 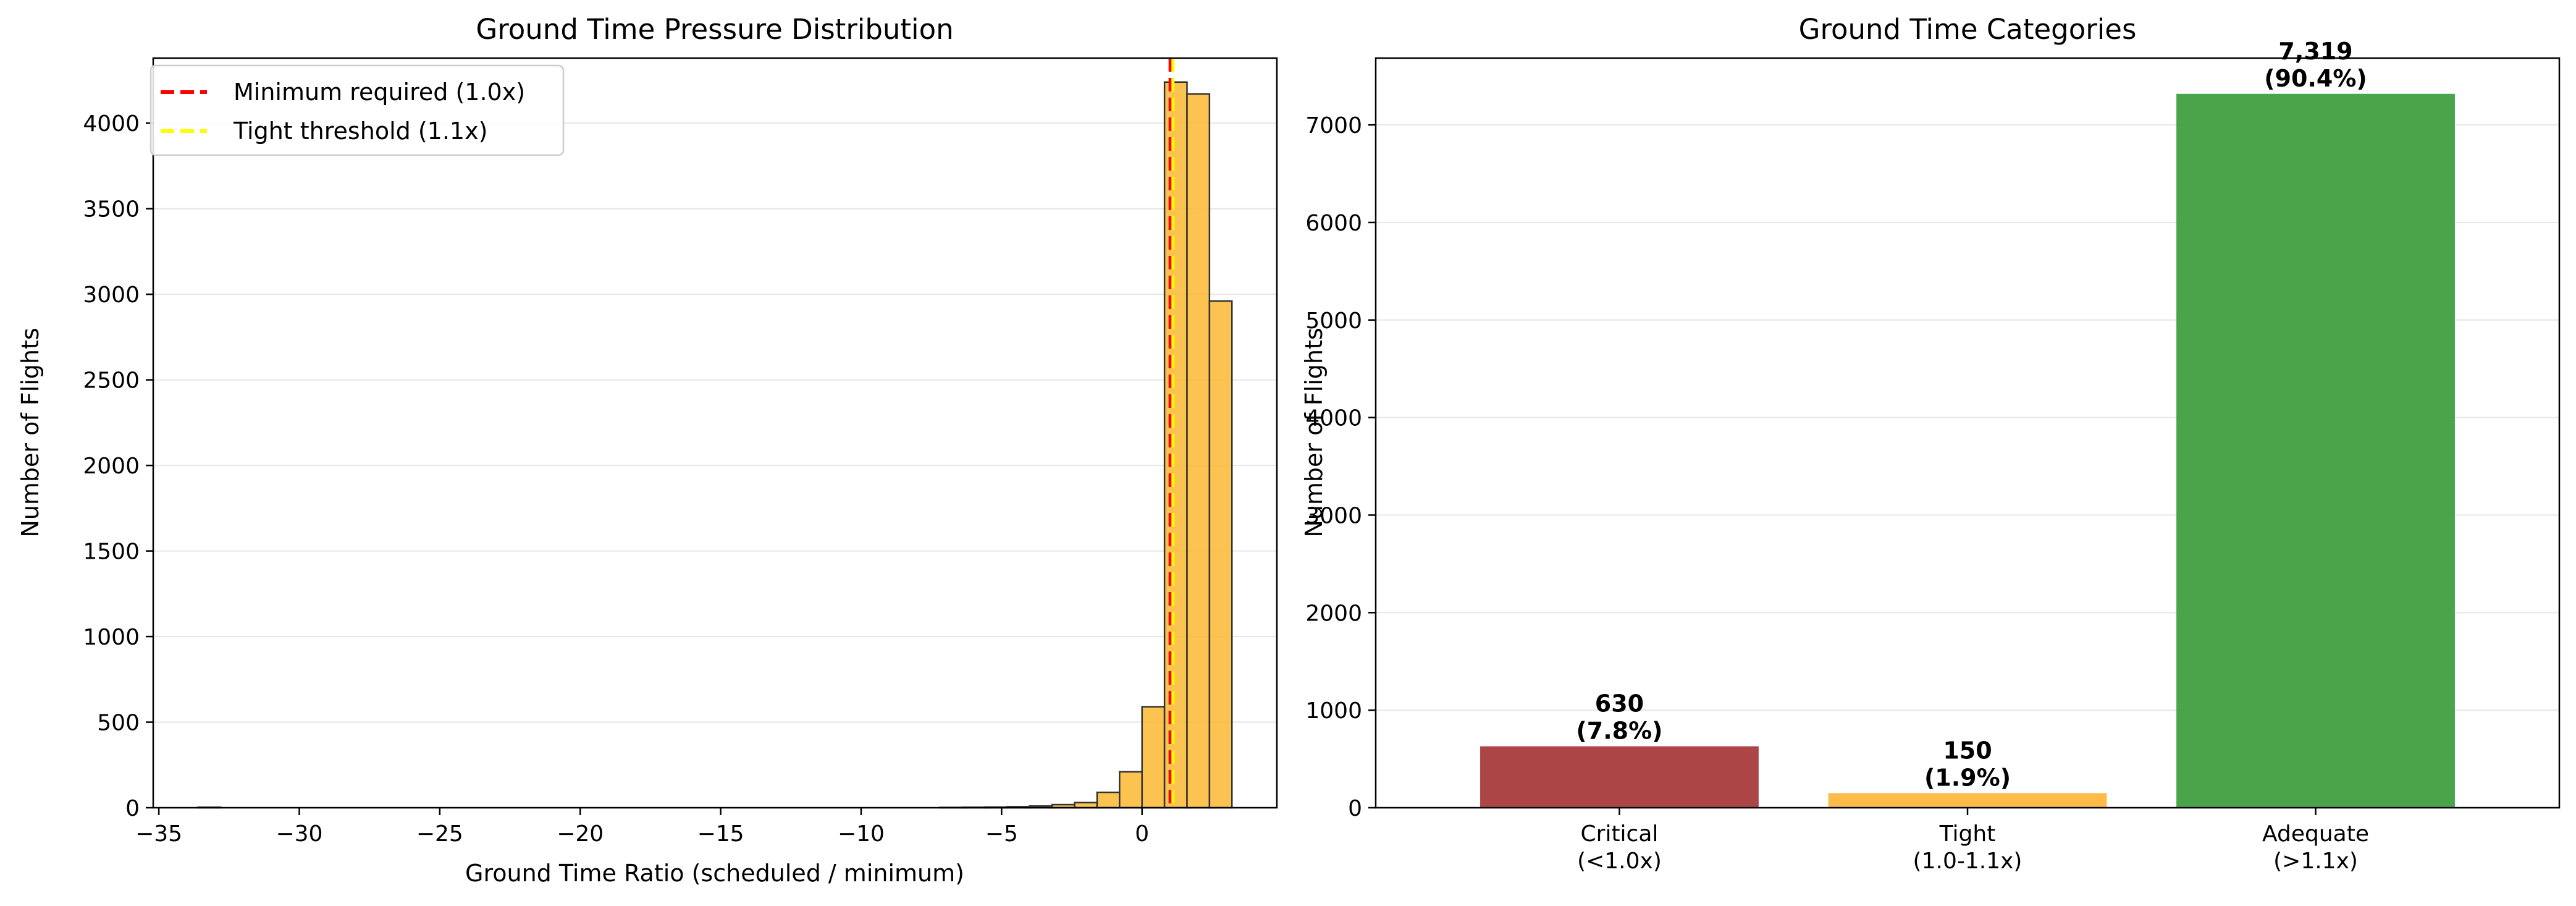 I want to click on histogram-x-tick-label: −20, so click(x=580, y=834).